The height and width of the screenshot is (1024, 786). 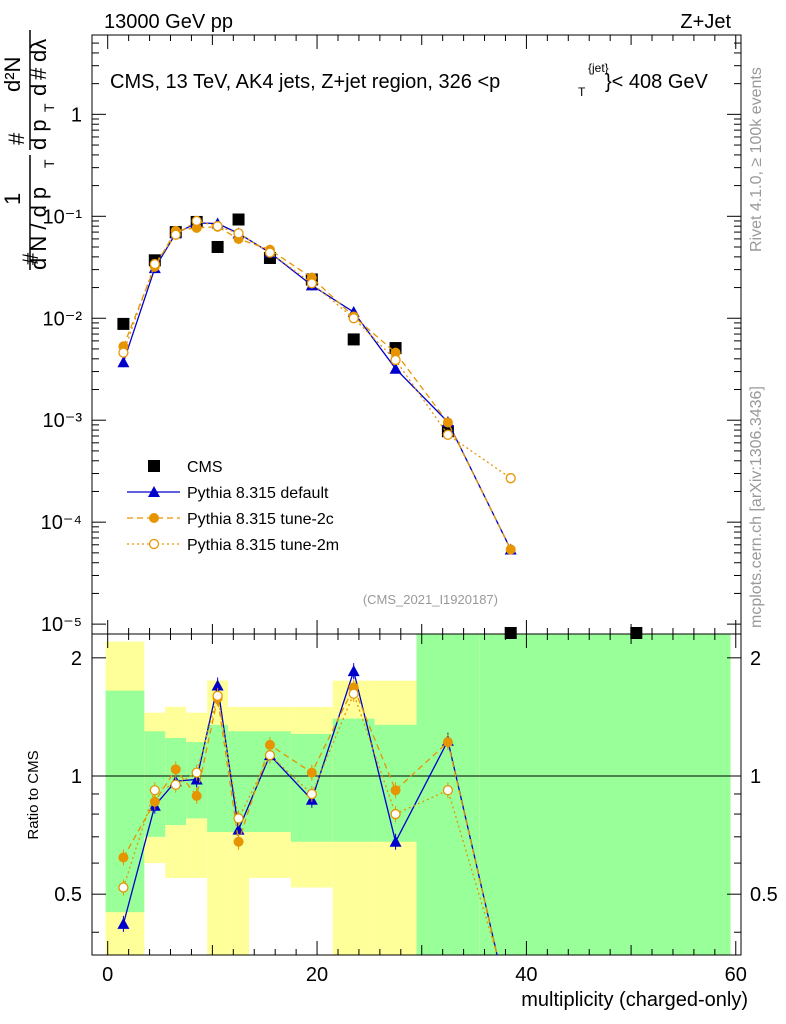 What do you see at coordinates (38, 134) in the screenshot?
I see `svg-text: d p` at bounding box center [38, 134].